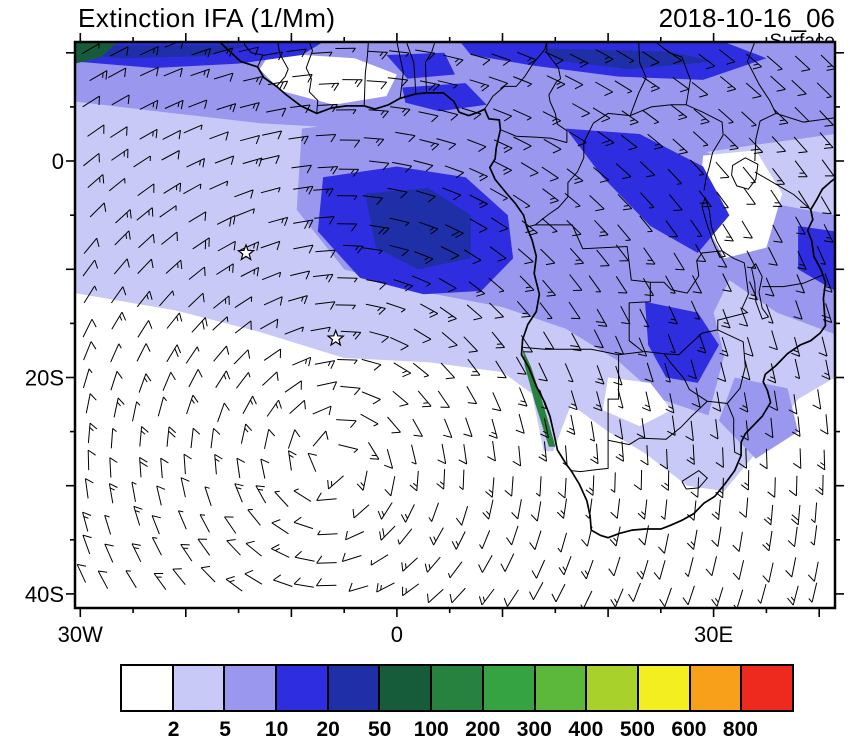 The image size is (850, 750). I want to click on colorbar-tick-label: 500, so click(637, 729).